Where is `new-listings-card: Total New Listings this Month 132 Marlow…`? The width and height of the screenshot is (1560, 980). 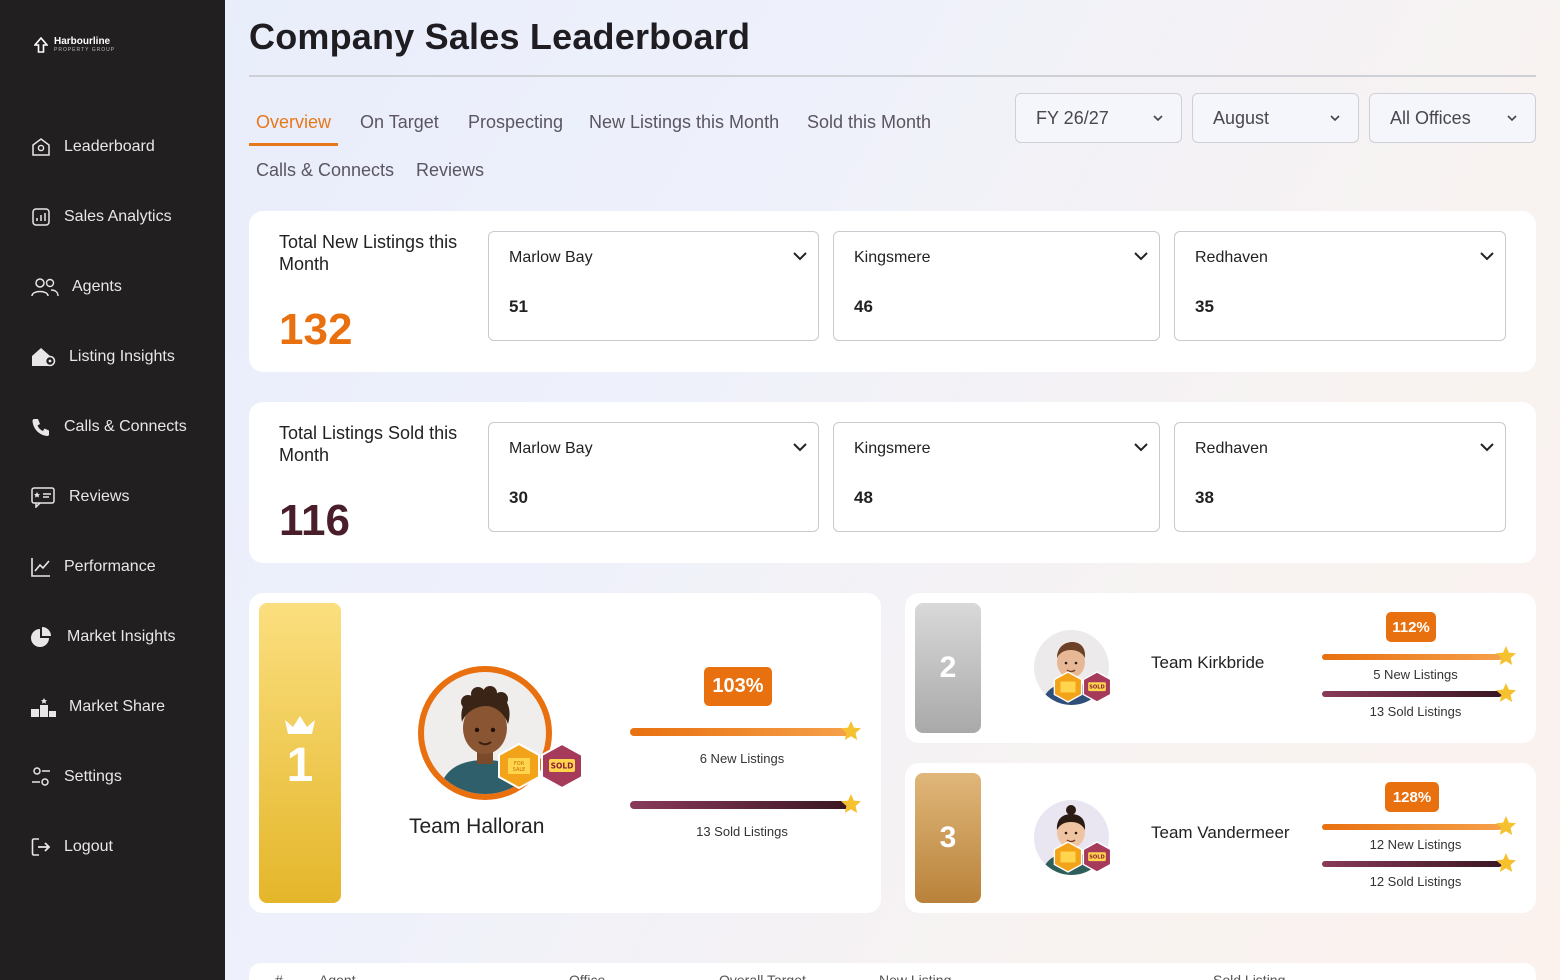 new-listings-card: Total New Listings this Month 132 Marlow… is located at coordinates (892, 291).